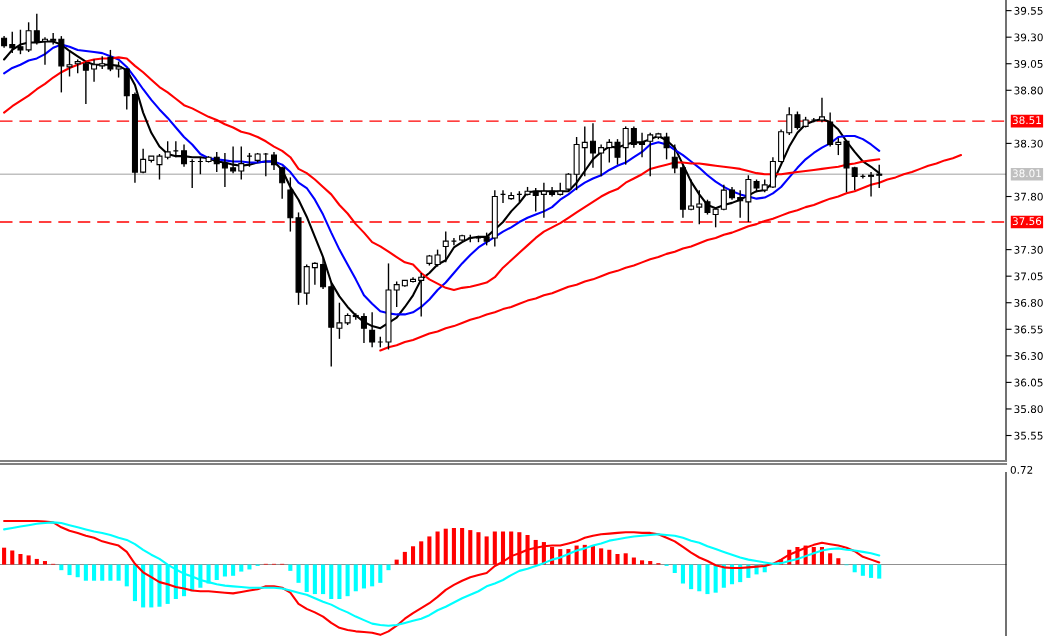  What do you see at coordinates (1028, 382) in the screenshot?
I see `y-tick-label: 36.05` at bounding box center [1028, 382].